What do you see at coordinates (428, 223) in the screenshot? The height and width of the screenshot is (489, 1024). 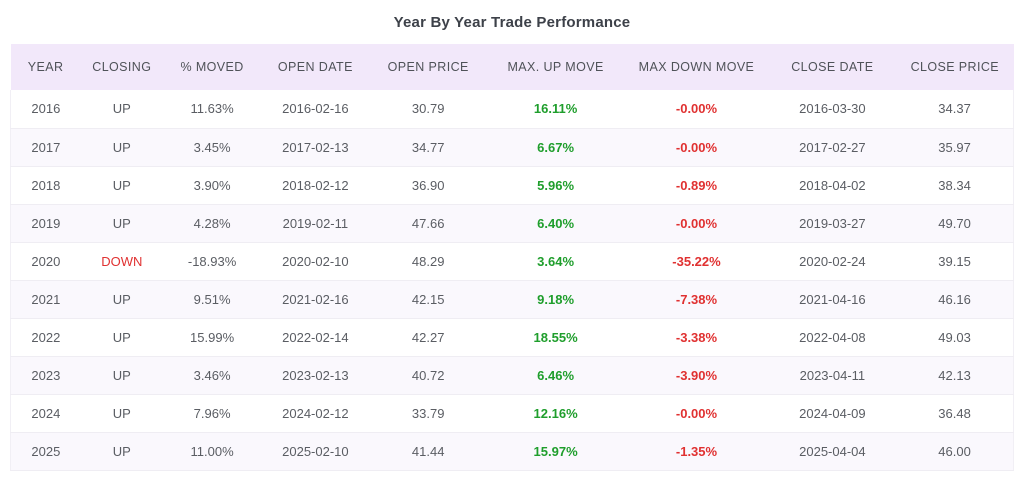 I see `cell-open-price: 47.66` at bounding box center [428, 223].